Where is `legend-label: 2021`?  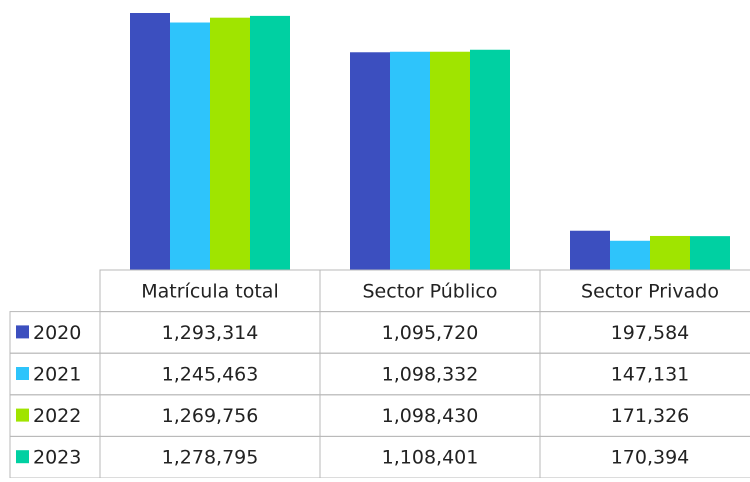
legend-label: 2021 is located at coordinates (57, 375).